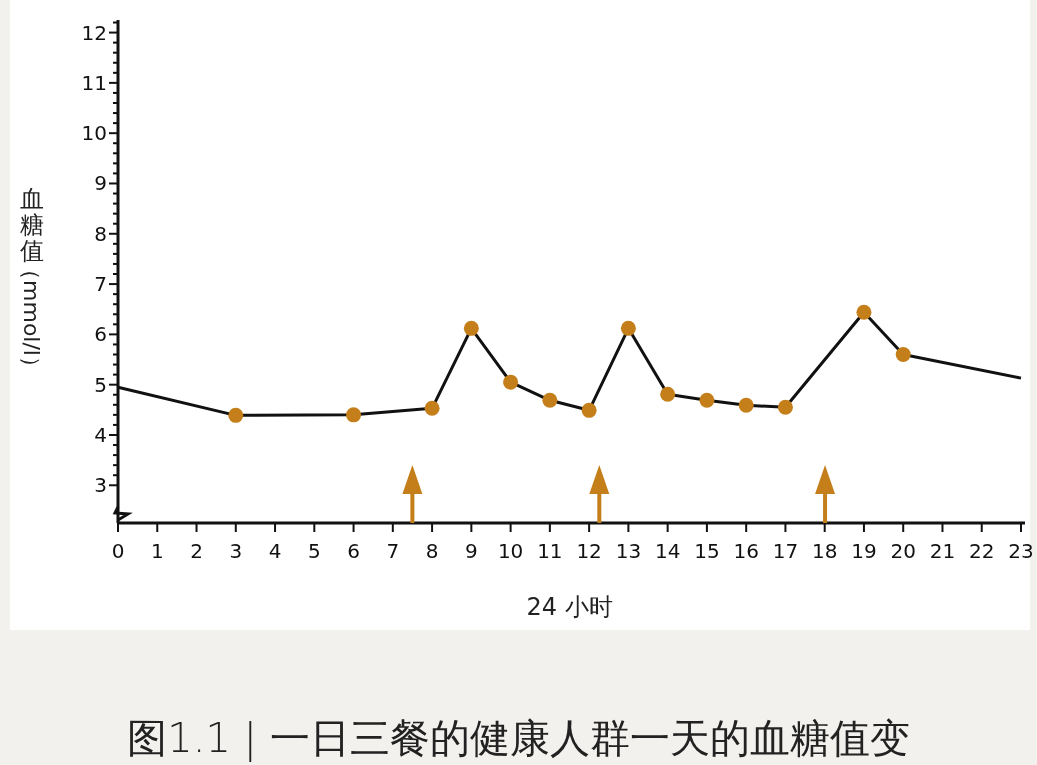  Describe the element at coordinates (518, 738) in the screenshot. I see `text: 图1.1 | 一日三餐的健康人群一天的血糖值变` at that location.